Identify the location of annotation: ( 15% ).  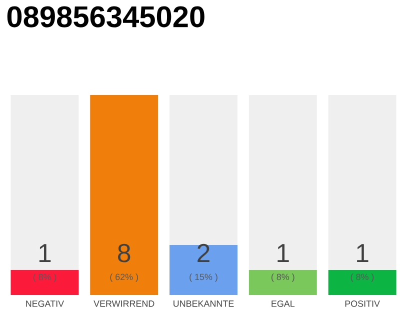
(204, 278).